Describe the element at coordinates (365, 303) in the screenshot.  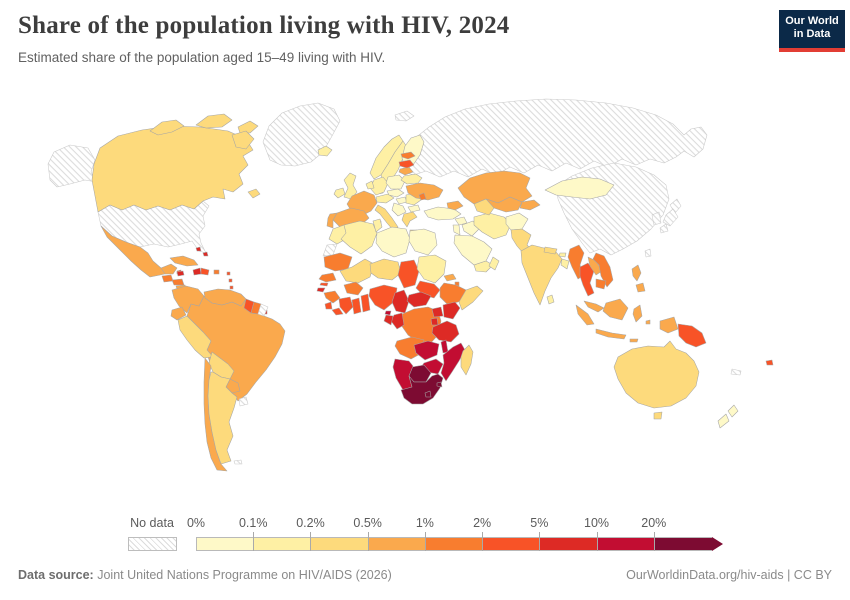
I see `country-togo-benin` at that location.